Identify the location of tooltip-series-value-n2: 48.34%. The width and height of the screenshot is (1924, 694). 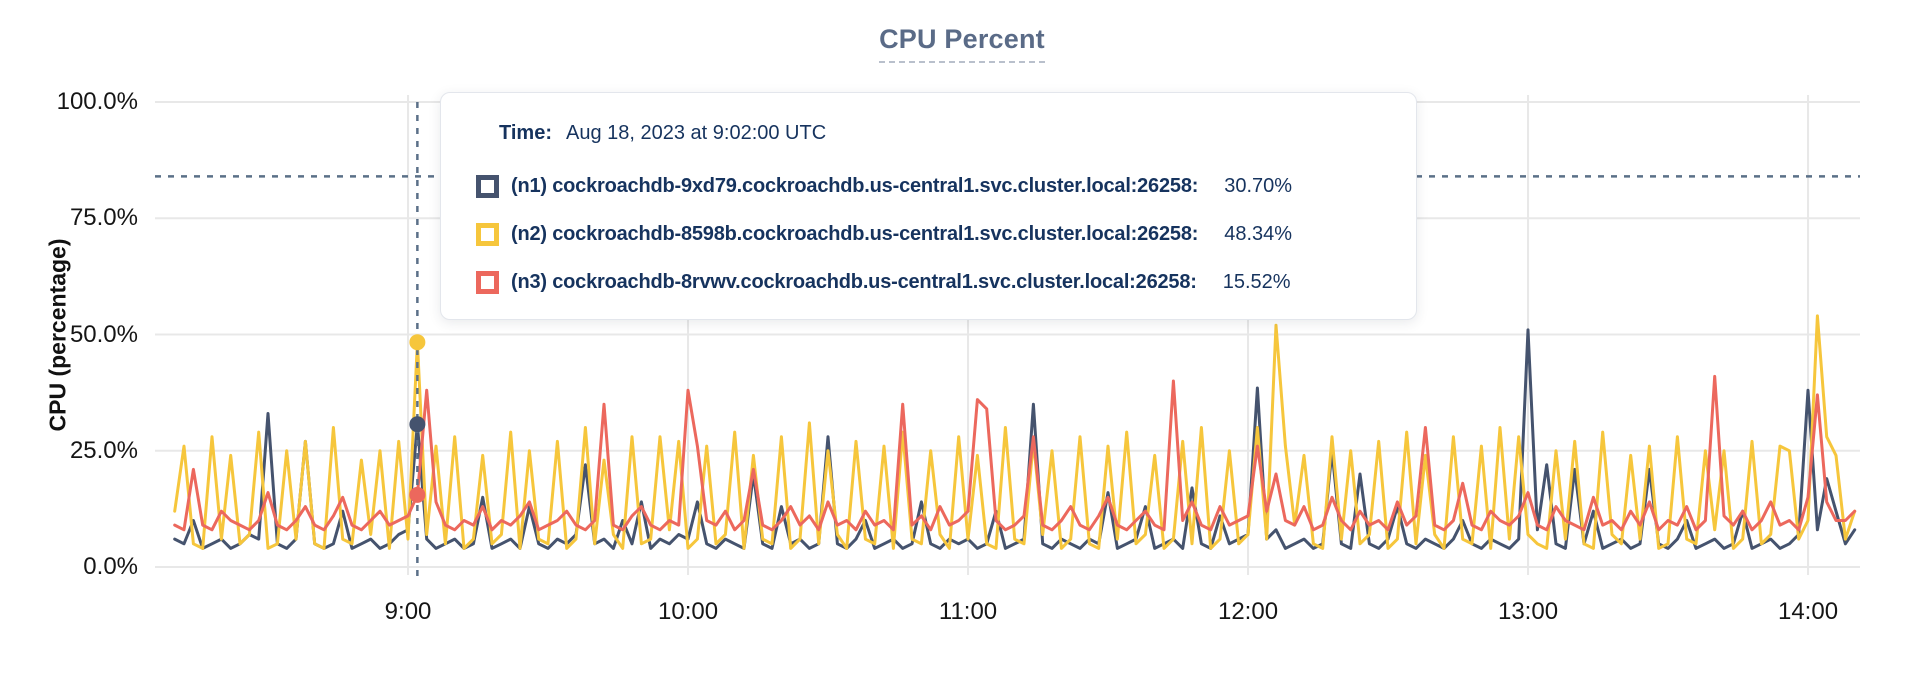
(1258, 233).